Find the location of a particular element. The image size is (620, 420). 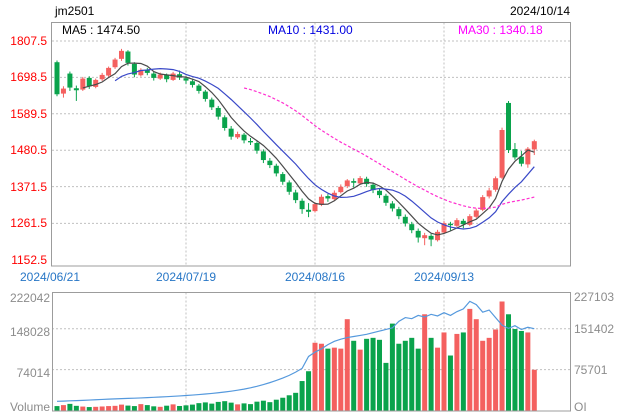

price-axis-label: 1807.5 is located at coordinates (28, 41).